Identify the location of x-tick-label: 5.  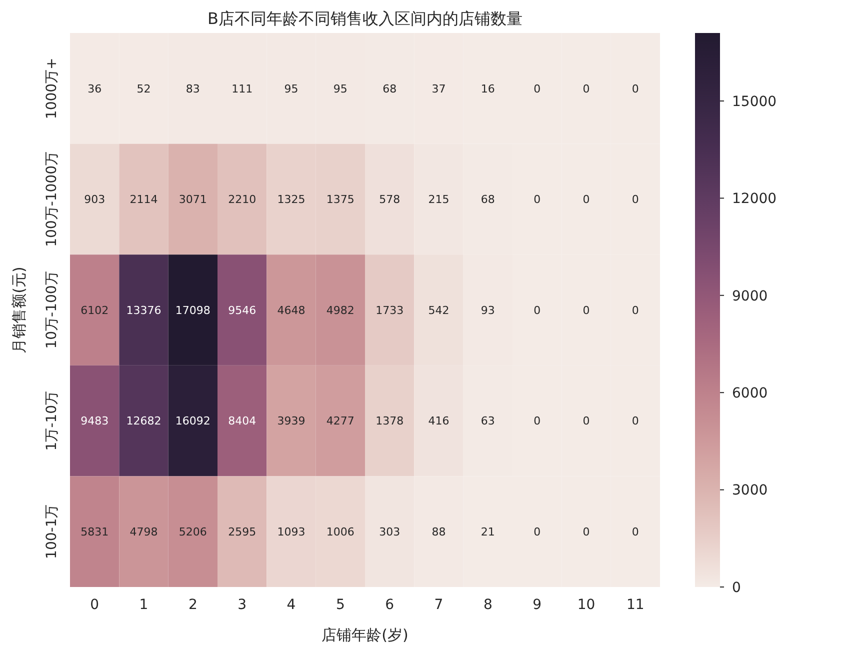
(340, 605).